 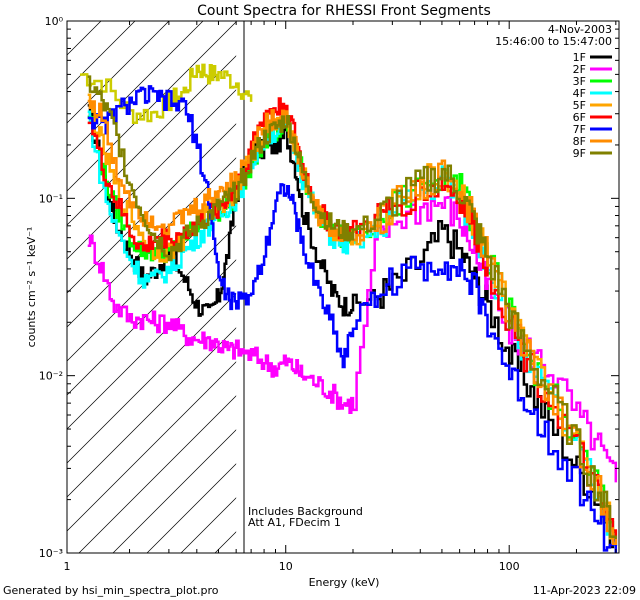 What do you see at coordinates (344, 582) in the screenshot?
I see `x-axis-label: Energy (keV)` at bounding box center [344, 582].